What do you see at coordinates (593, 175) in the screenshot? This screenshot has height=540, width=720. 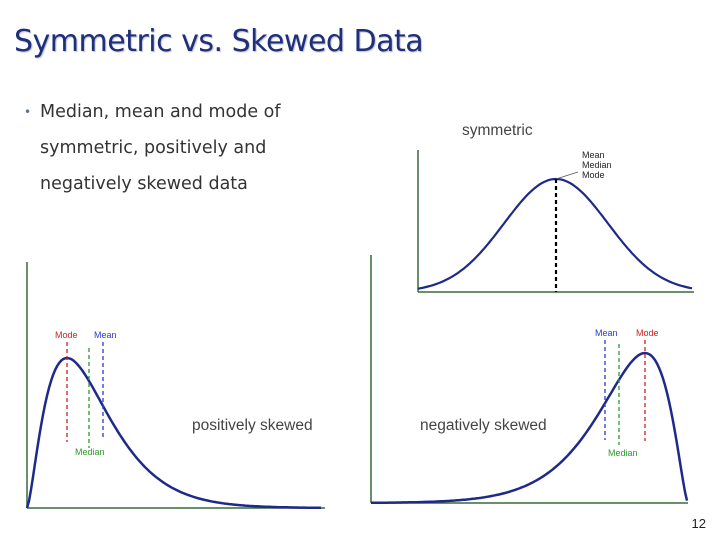 I see `symmetric-mode-label: Mode` at bounding box center [593, 175].